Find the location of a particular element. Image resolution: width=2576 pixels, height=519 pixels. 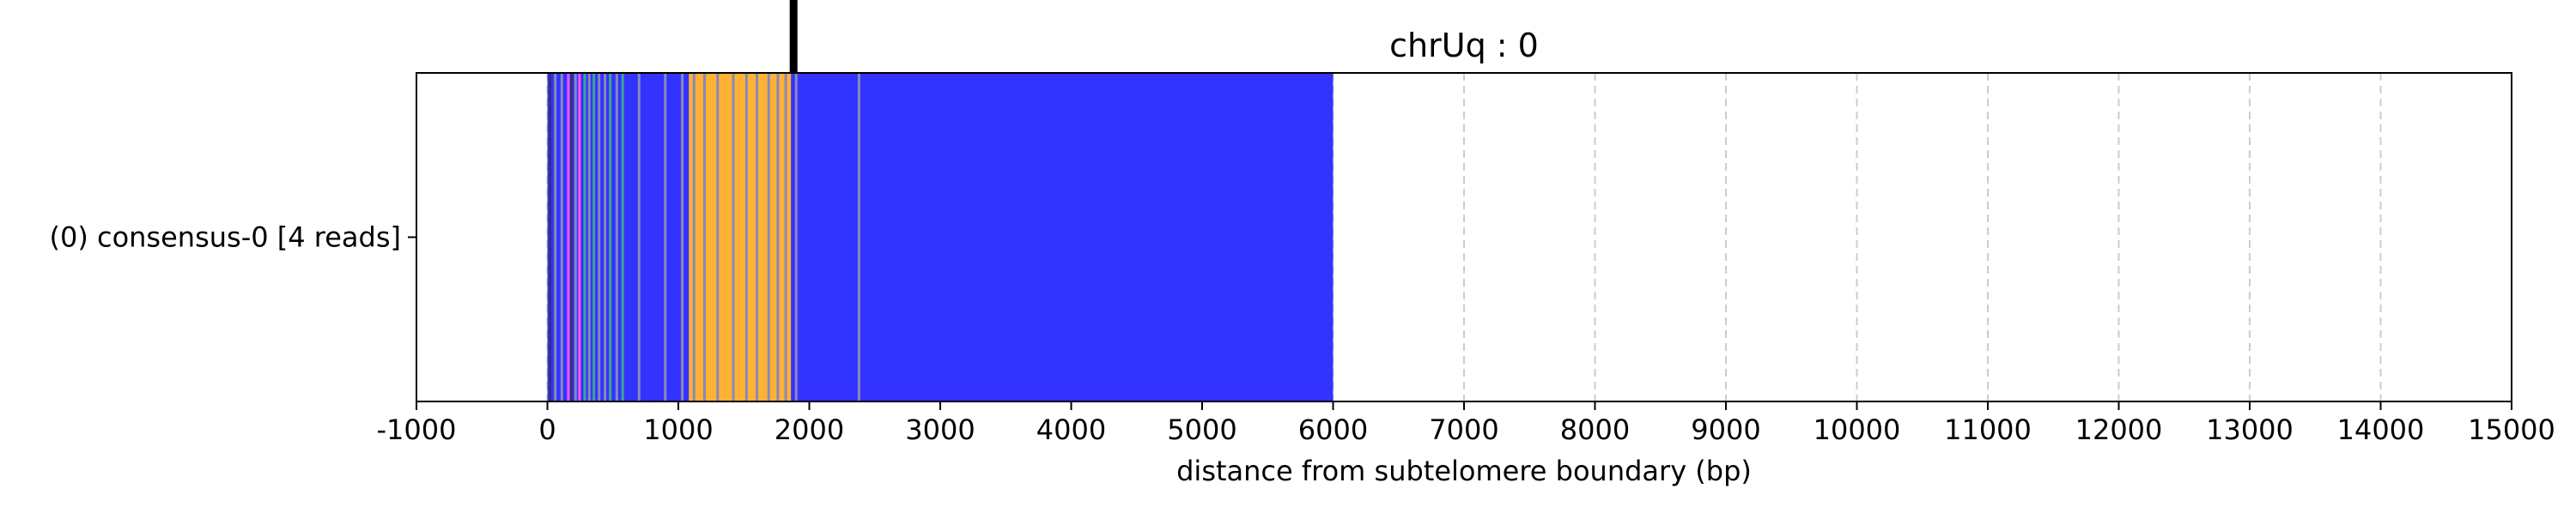

segment-orange is located at coordinates (740, 237).